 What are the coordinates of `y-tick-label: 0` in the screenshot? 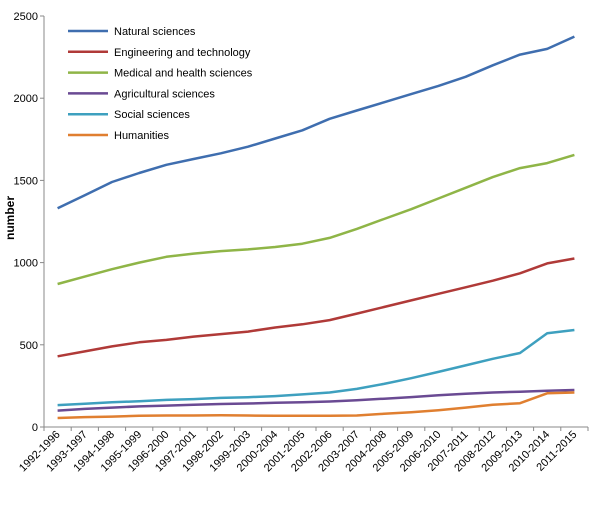 It's located at (35, 428).